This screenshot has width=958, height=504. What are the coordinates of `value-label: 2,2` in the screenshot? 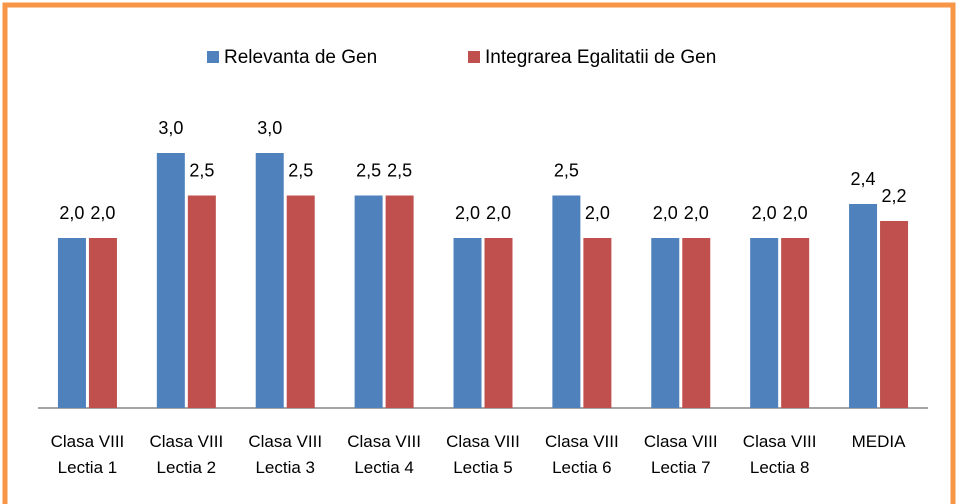 It's located at (894, 196).